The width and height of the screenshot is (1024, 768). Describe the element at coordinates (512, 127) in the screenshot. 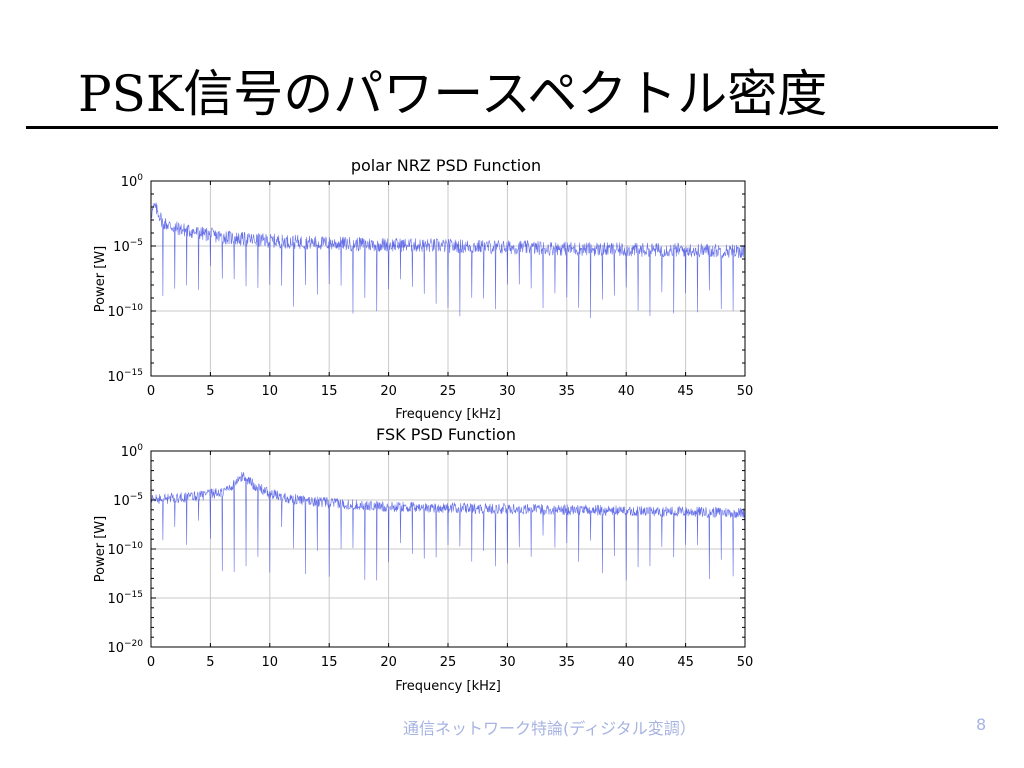

I see `title-underline` at that location.